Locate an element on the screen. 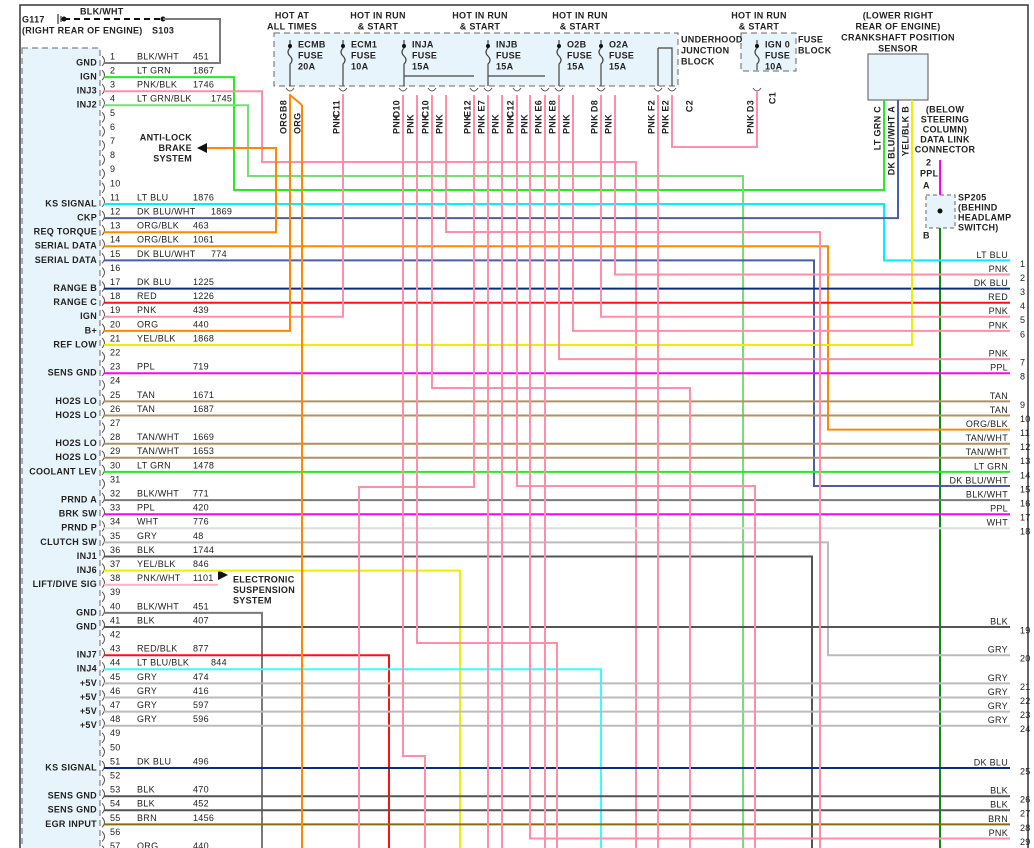 This screenshot has height=848, width=1034. pin-function-label: INJ2 is located at coordinates (87, 105).